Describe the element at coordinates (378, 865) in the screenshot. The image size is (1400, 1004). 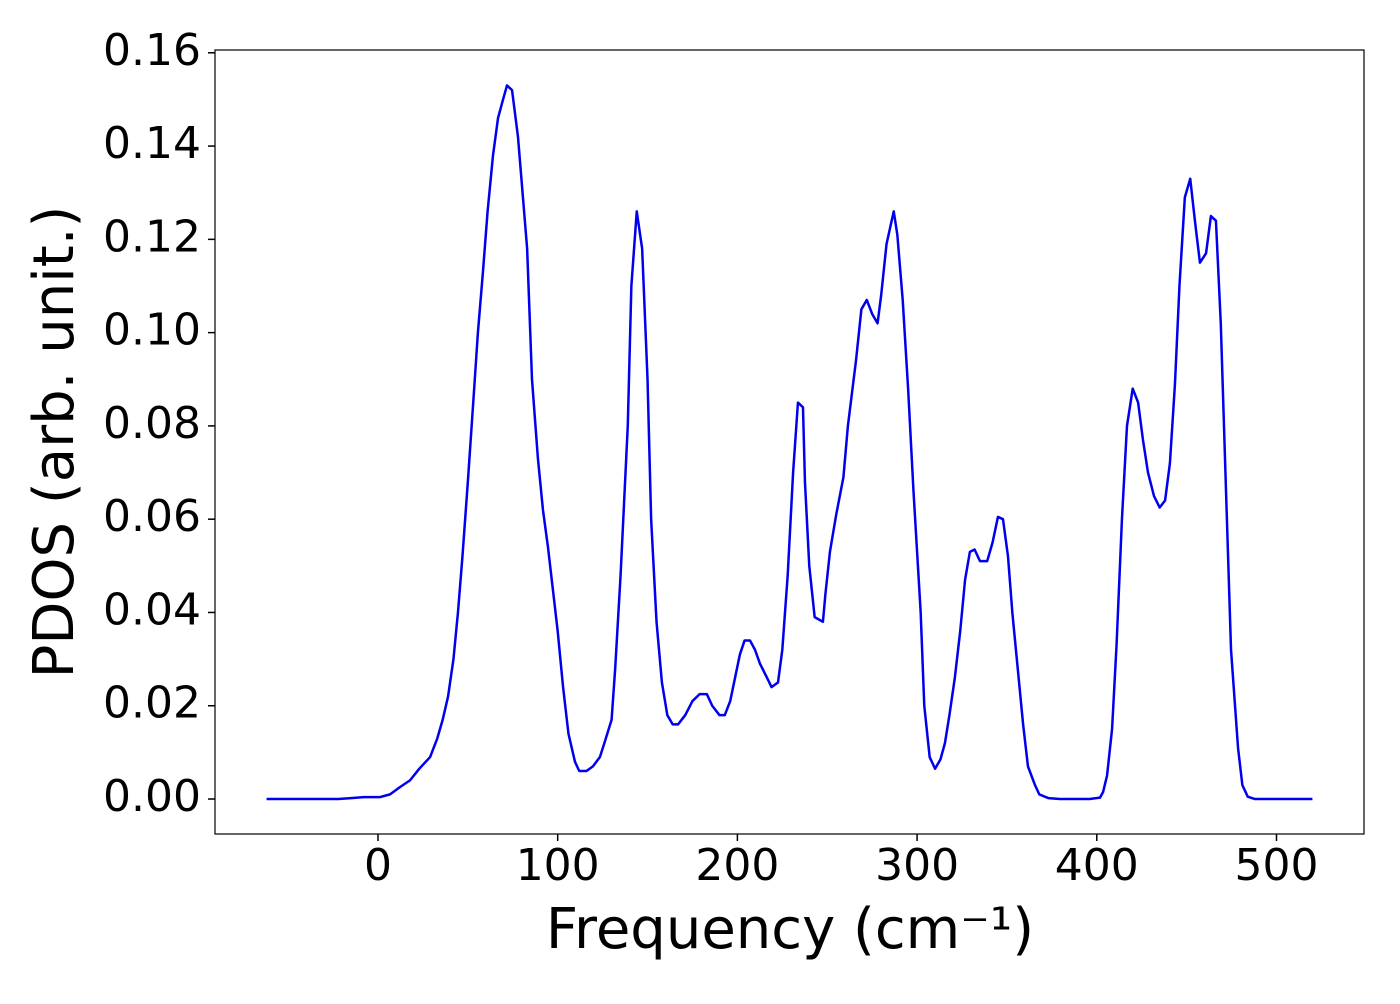
I see `x-tick-label: 0` at that location.